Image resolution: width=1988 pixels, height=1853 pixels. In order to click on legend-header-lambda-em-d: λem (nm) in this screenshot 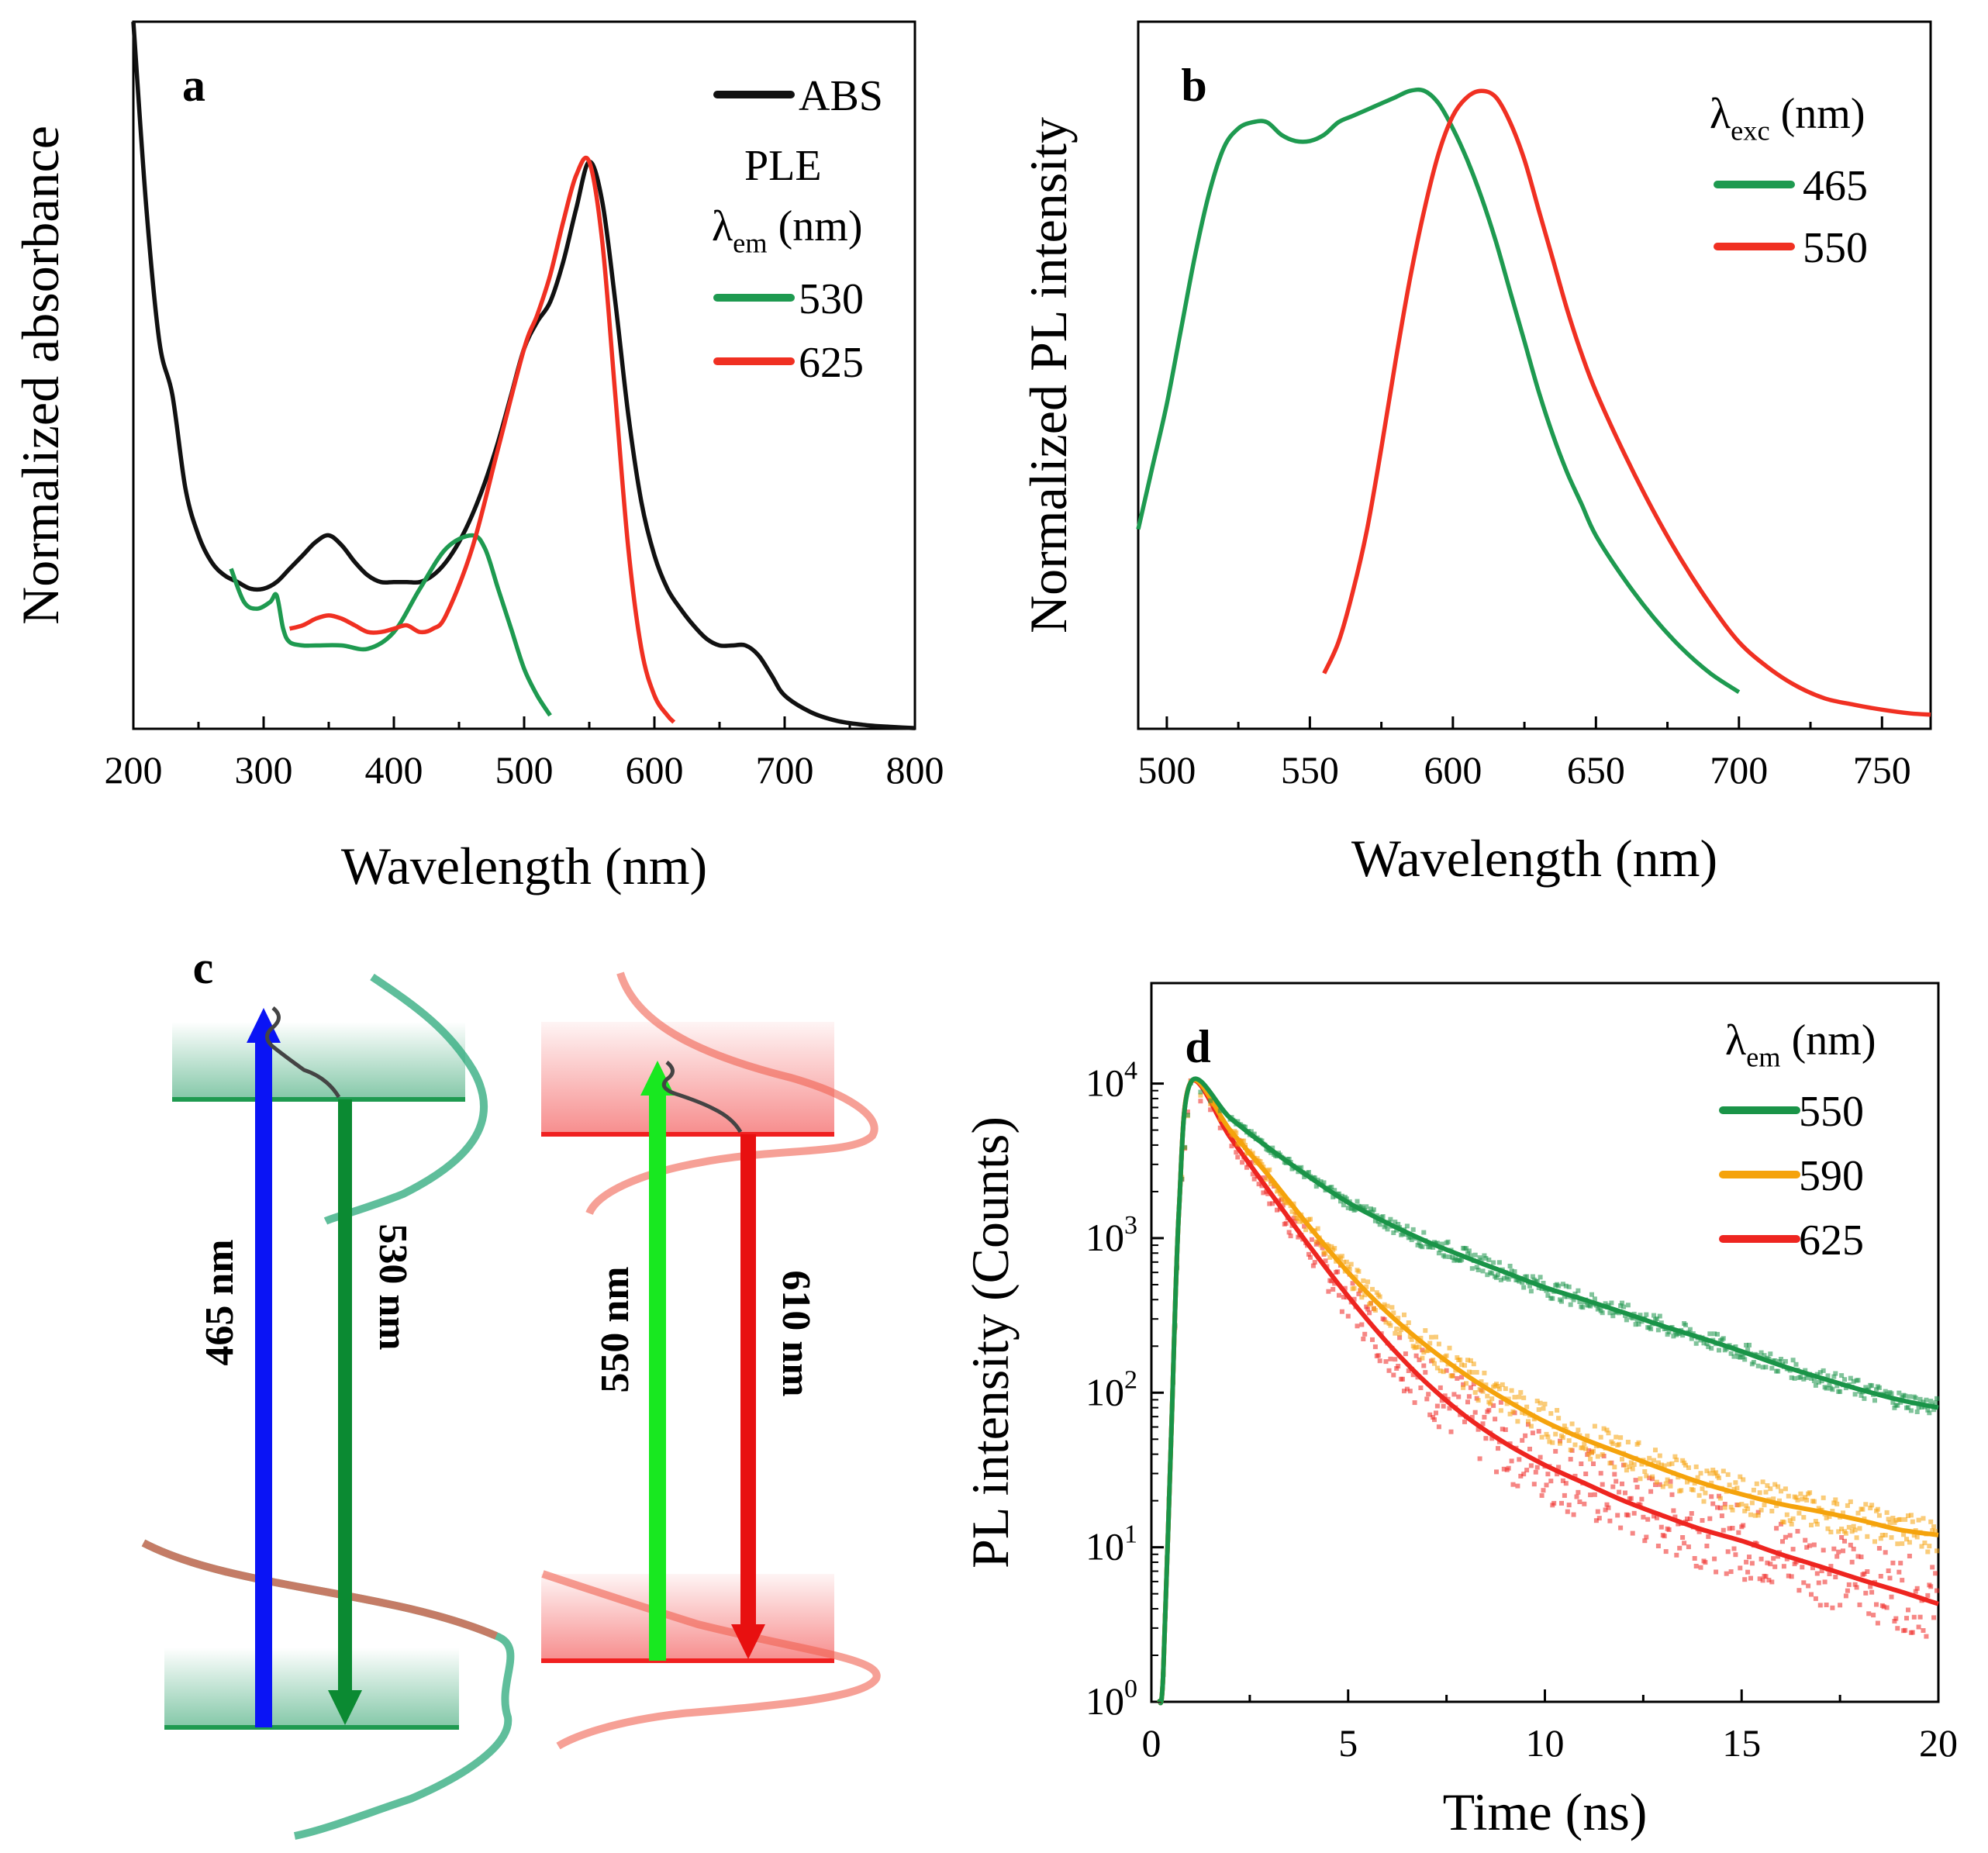, I will do `click(1800, 1044)`.